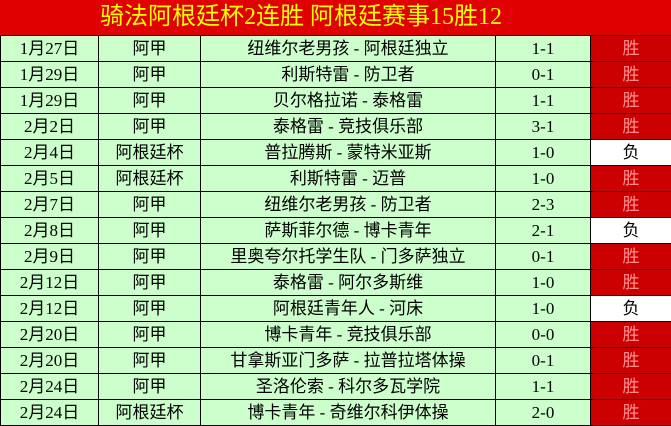 This screenshot has height=426, width=671. Describe the element at coordinates (348, 230) in the screenshot. I see `match-cell: 萨斯菲尔德 - 博卡青年` at that location.